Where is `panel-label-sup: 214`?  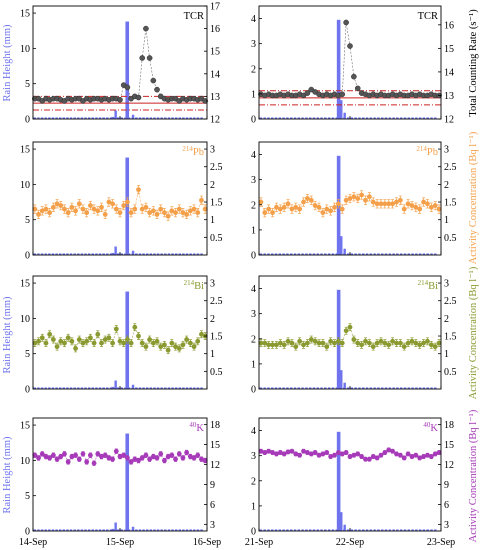
panel-label-sup: 214 is located at coordinates (189, 283).